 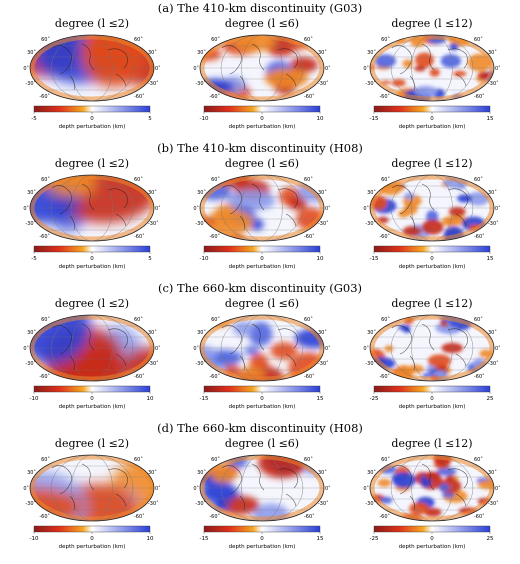 I want to click on colorbar-tick-label: 25, so click(x=490, y=539).